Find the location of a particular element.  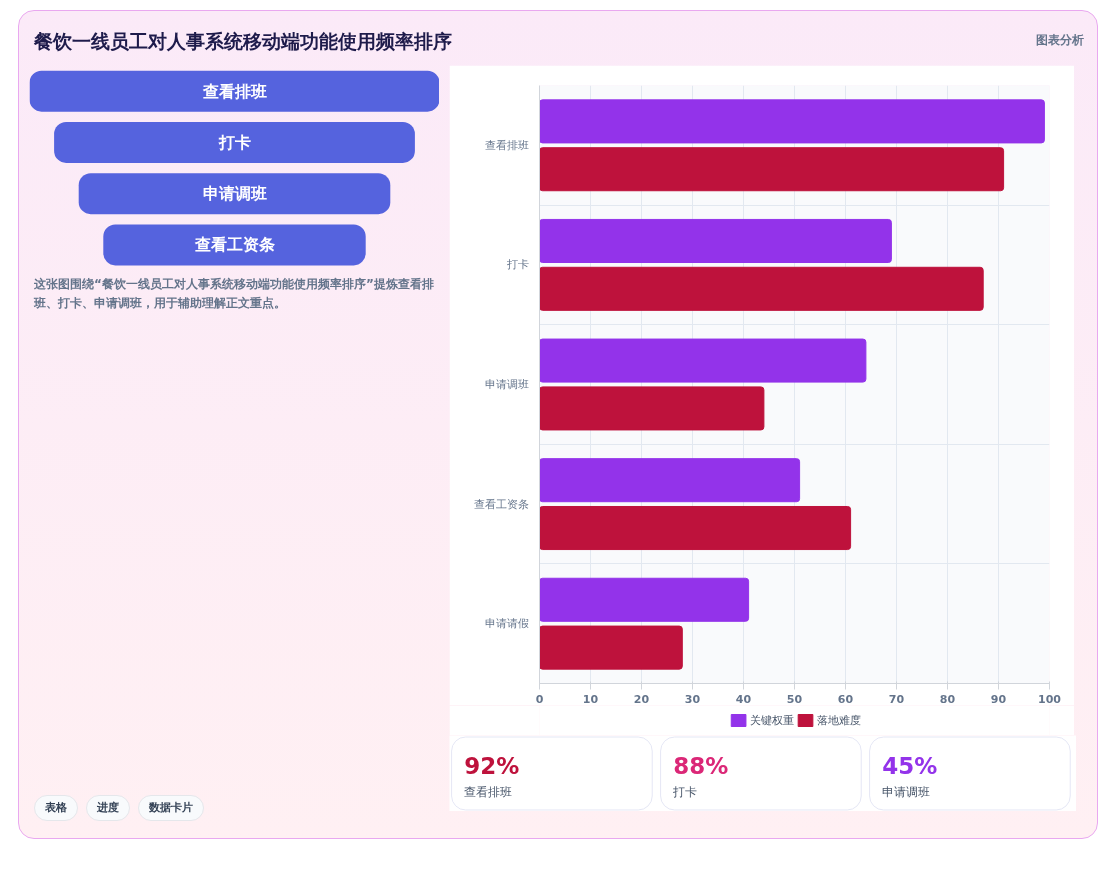

x-tick-label: 90 is located at coordinates (998, 699).